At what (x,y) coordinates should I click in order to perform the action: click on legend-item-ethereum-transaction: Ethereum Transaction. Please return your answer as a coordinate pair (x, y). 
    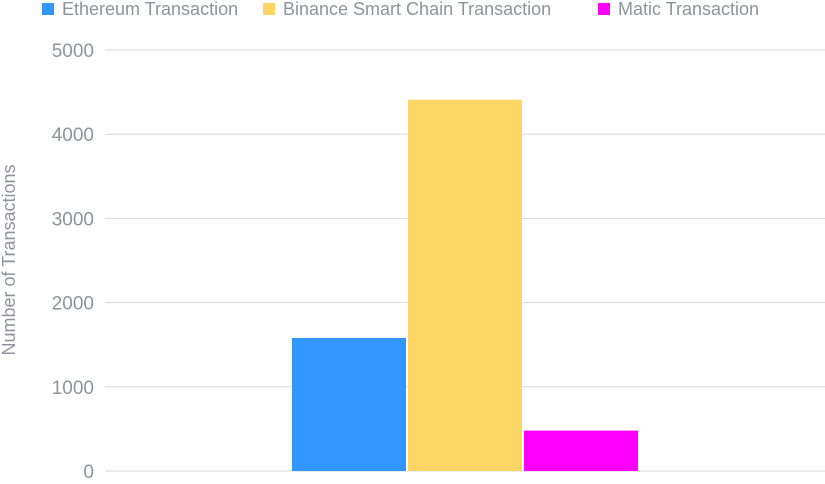
    Looking at the image, I should click on (140, 9).